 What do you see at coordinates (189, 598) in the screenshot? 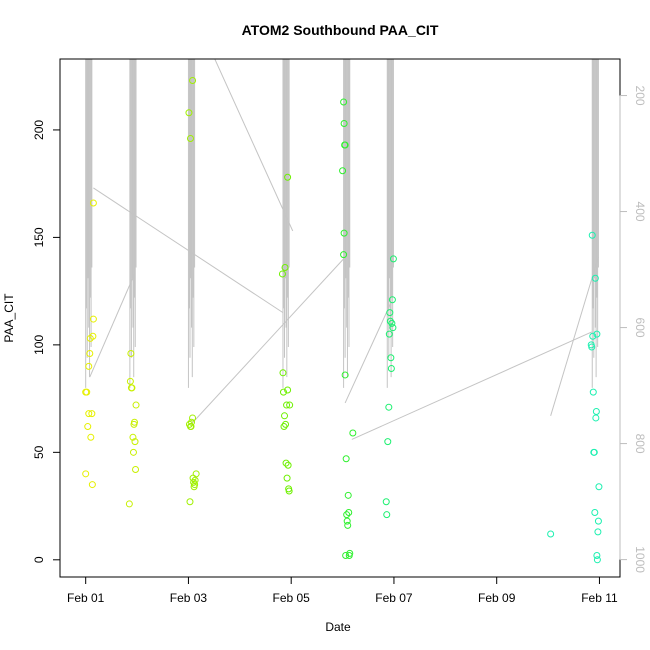
I see `x-tick-label: Feb 03` at bounding box center [189, 598].